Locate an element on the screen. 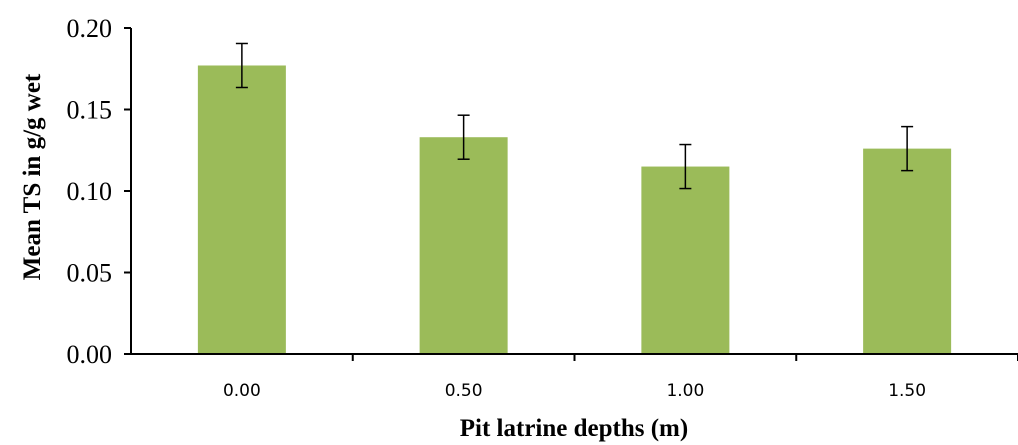 This screenshot has height=445, width=1018. y-tick-label: 0.15 is located at coordinates (90, 110).